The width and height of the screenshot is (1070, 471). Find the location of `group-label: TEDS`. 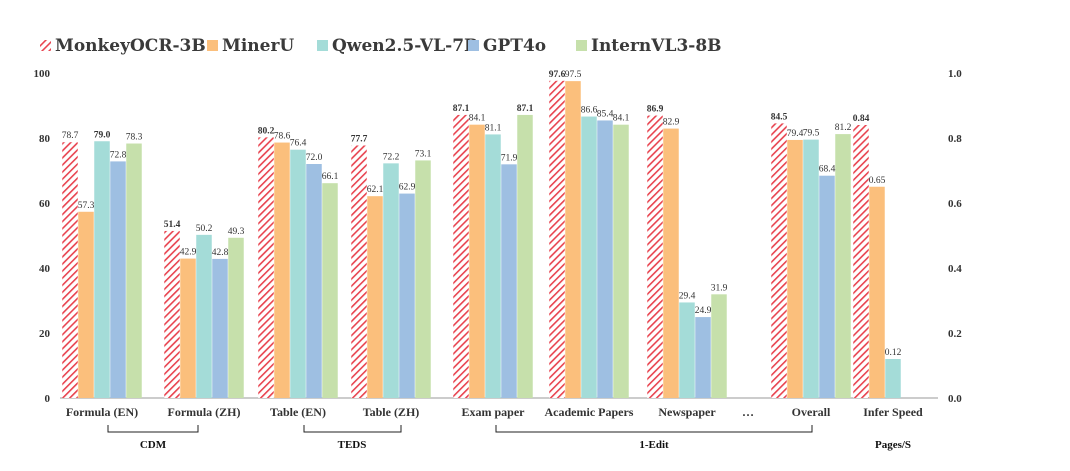

group-label: TEDS is located at coordinates (352, 445).